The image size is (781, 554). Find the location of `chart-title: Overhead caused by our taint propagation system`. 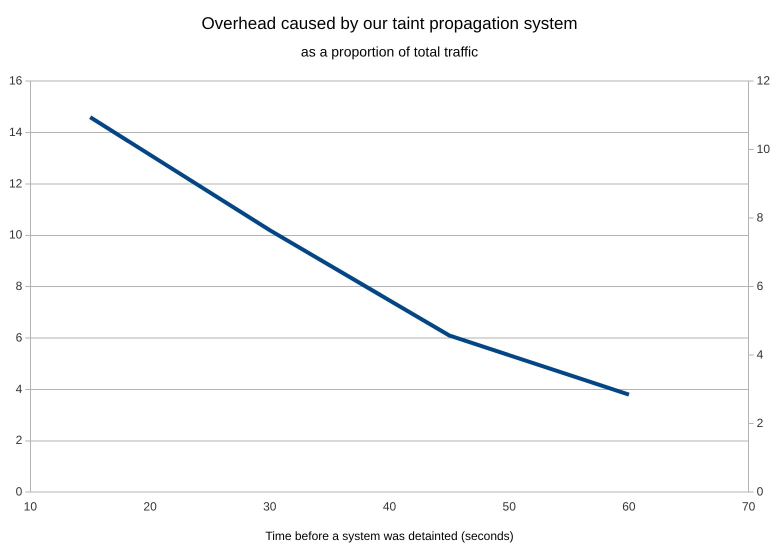

chart-title: Overhead caused by our taint propagation system is located at coordinates (389, 23).